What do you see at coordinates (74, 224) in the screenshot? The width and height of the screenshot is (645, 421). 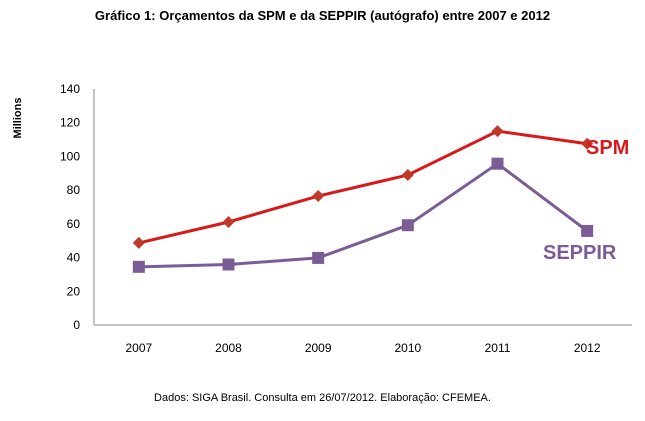 I see `y-tick-label: 60` at bounding box center [74, 224].